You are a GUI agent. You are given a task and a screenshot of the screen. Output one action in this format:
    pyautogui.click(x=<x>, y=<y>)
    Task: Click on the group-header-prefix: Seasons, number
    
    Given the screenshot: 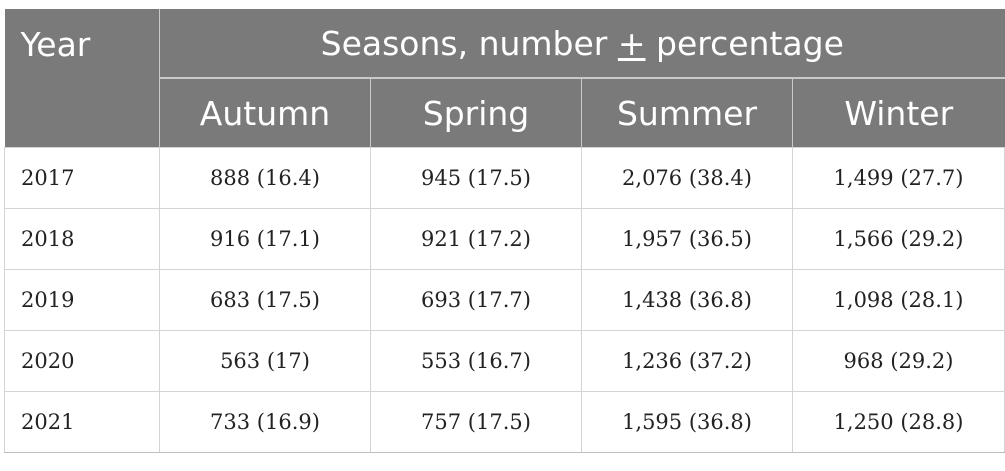 What is the action you would take?
    pyautogui.click(x=469, y=43)
    